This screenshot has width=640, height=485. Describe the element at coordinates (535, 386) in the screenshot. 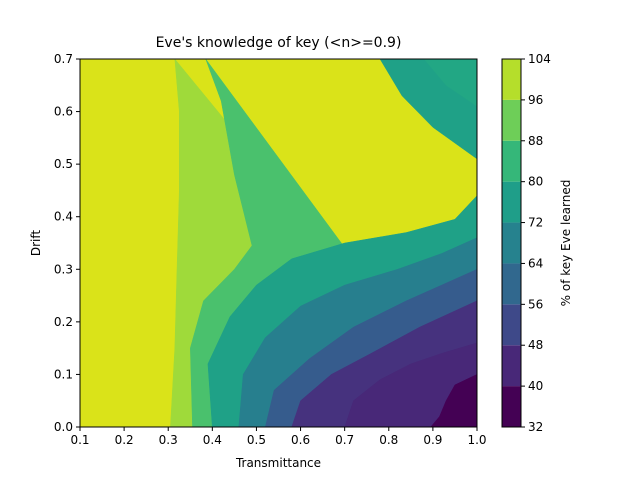

I see `colorbar-tick-label: 40` at that location.